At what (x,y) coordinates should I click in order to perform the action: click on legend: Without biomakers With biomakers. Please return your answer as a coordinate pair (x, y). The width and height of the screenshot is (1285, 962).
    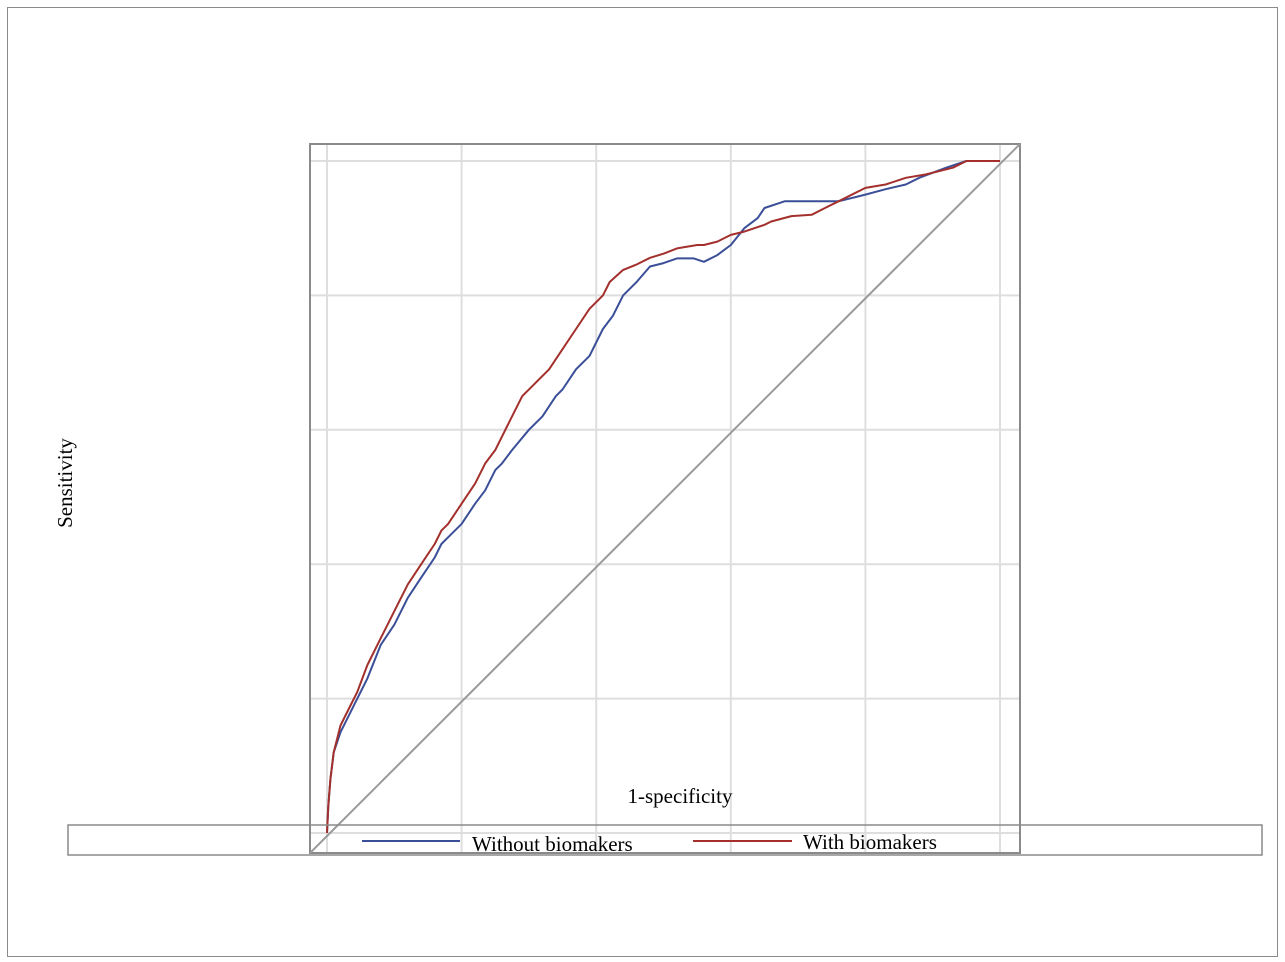
    Looking at the image, I should click on (665, 840).